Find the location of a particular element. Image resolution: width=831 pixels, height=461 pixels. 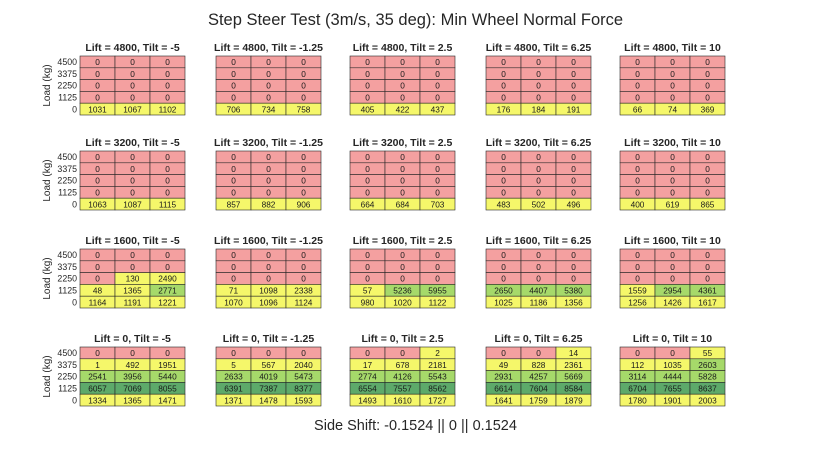

cell-value-label: 405 is located at coordinates (368, 109).